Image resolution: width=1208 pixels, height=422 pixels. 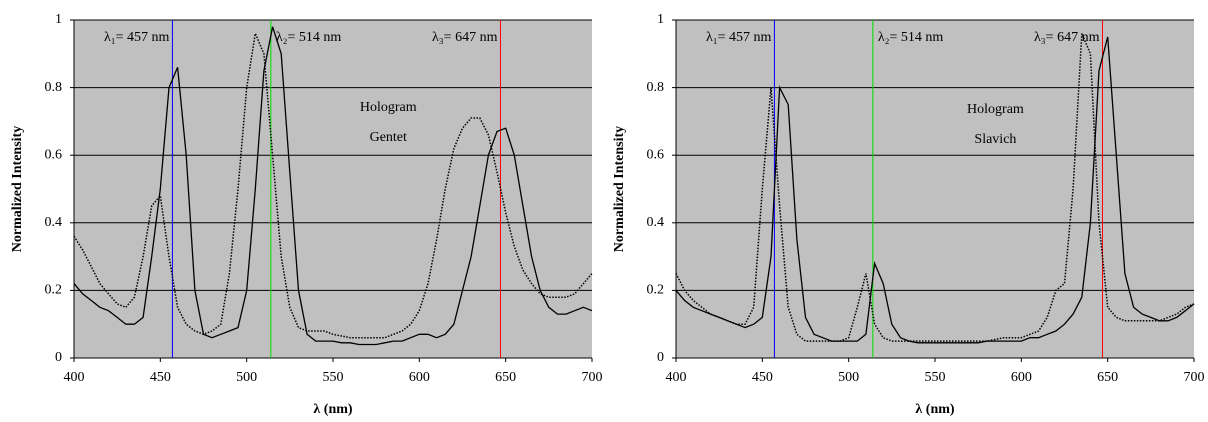 I want to click on annotation: Slavich, so click(x=995, y=139).